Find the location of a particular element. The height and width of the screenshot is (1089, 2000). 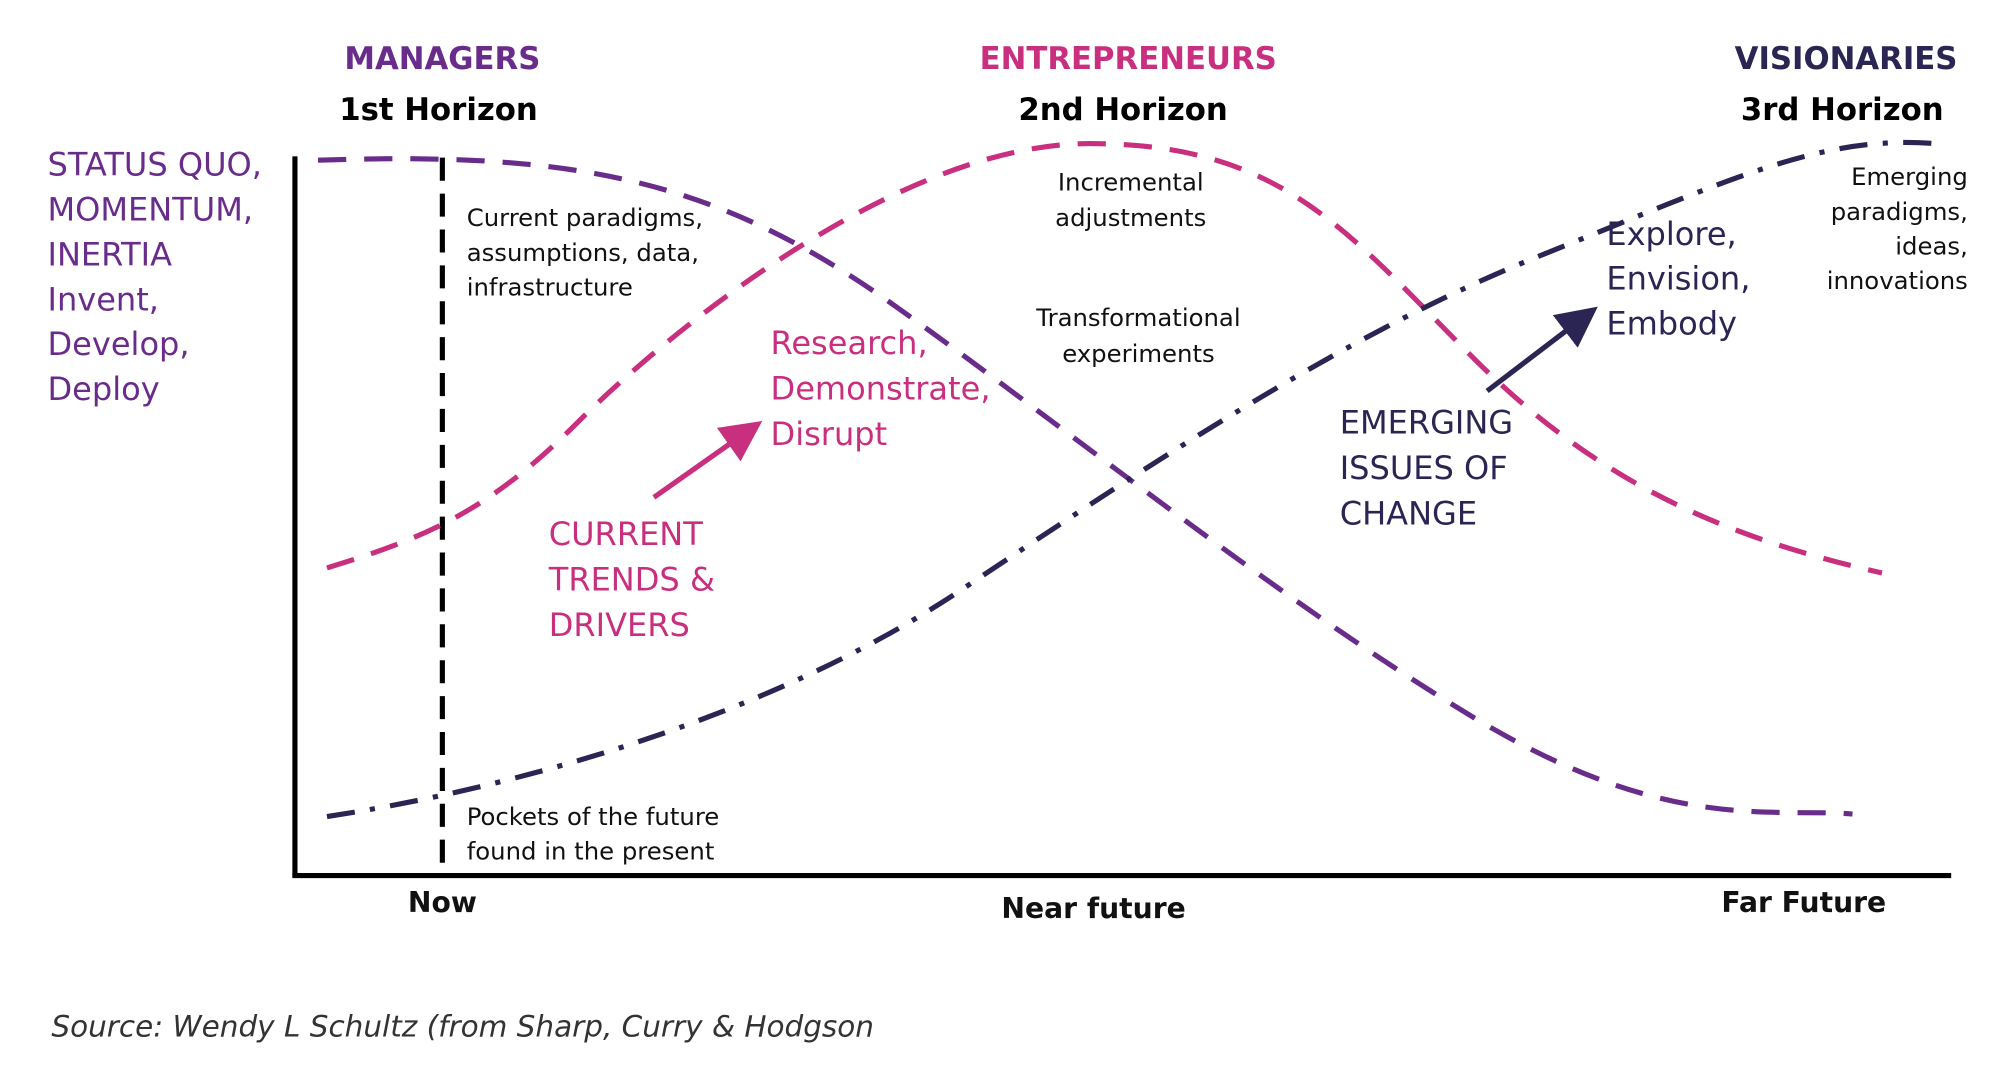

axis-label: Now is located at coordinates (442, 902).